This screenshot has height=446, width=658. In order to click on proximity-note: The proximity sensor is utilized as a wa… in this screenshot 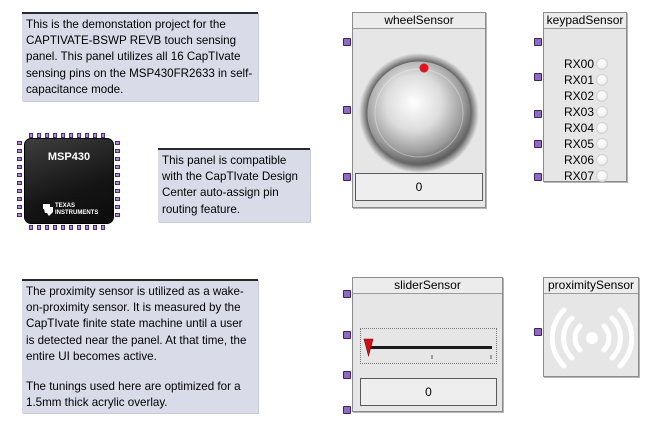, I will do `click(140, 346)`.